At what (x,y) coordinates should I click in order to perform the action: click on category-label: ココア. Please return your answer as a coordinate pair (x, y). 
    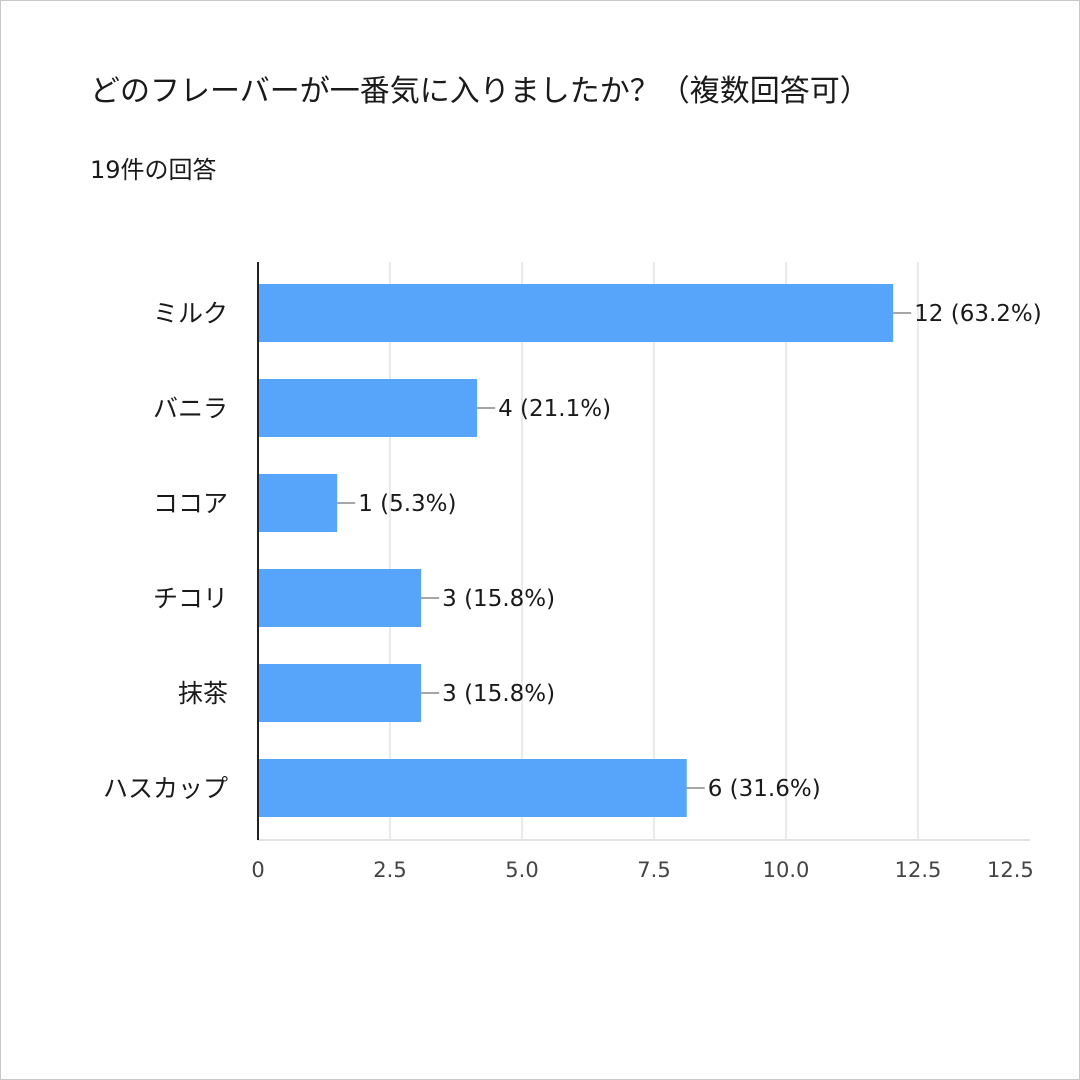
    Looking at the image, I should click on (190, 503).